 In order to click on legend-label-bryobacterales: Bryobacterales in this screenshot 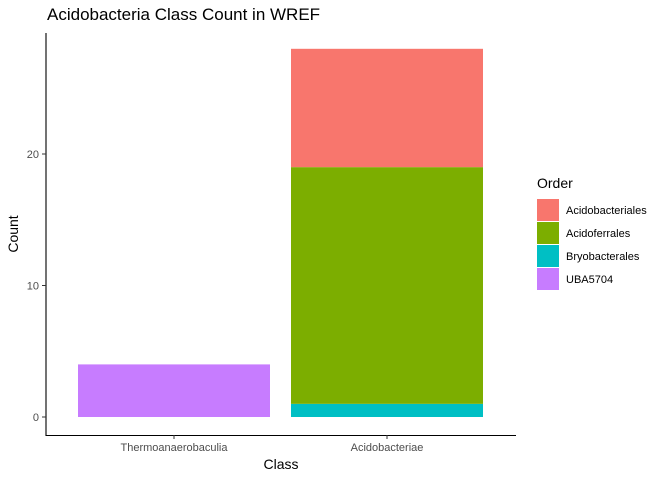, I will do `click(603, 257)`.